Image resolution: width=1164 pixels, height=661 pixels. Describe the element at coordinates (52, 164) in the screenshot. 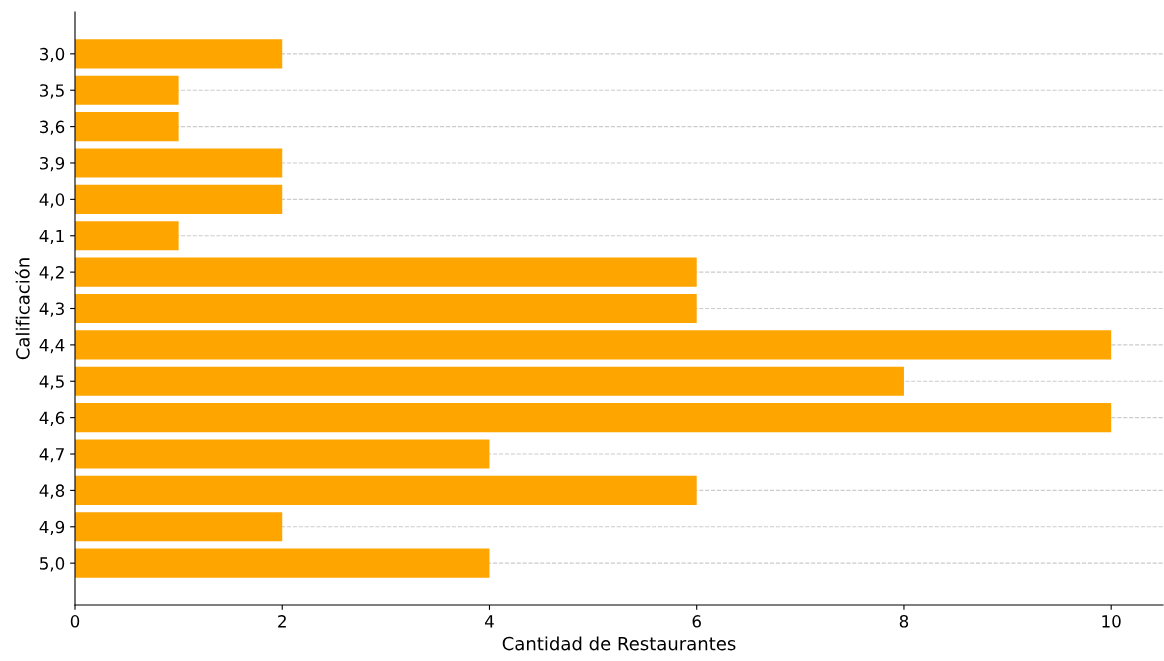

I see `y-tick-label: 3,9` at that location.